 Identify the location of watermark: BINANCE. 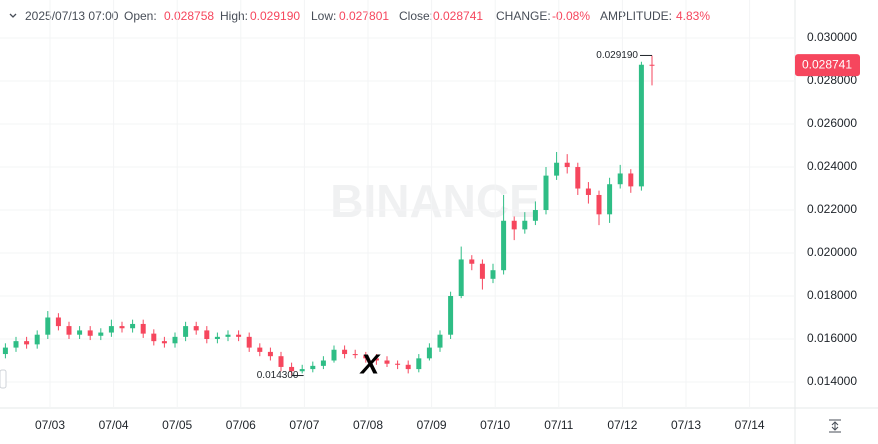
(435, 201).